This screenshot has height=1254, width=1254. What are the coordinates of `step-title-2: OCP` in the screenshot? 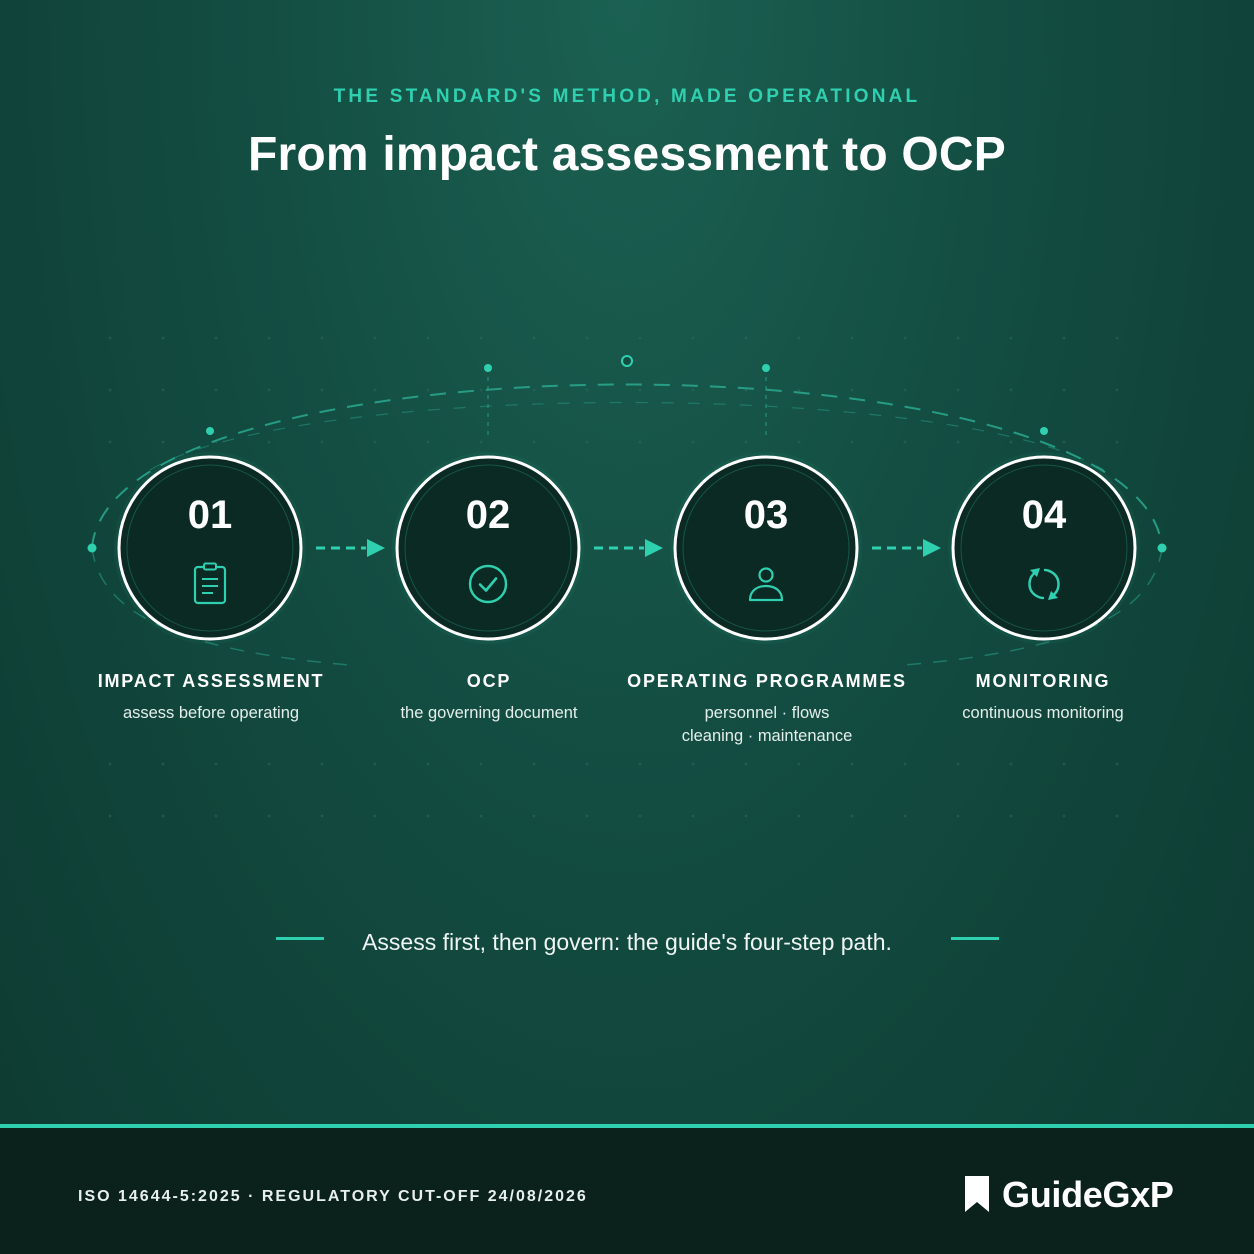 It's located at (489, 681).